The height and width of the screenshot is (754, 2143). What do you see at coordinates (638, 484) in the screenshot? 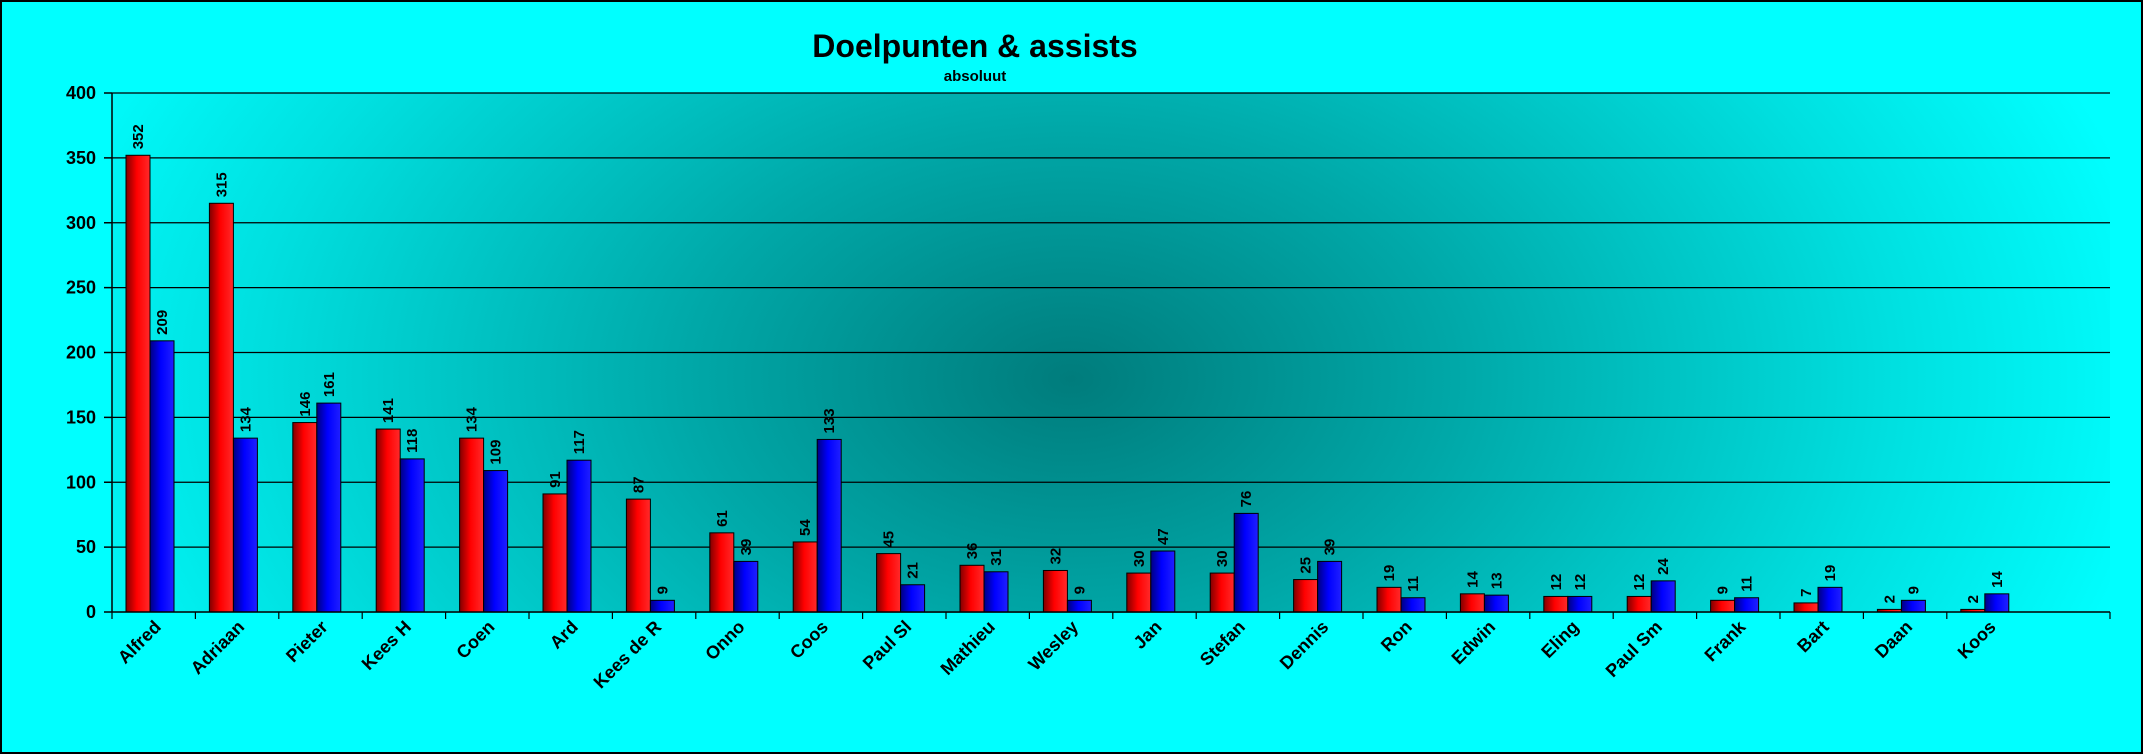
I see `data-label: 87` at bounding box center [638, 484].